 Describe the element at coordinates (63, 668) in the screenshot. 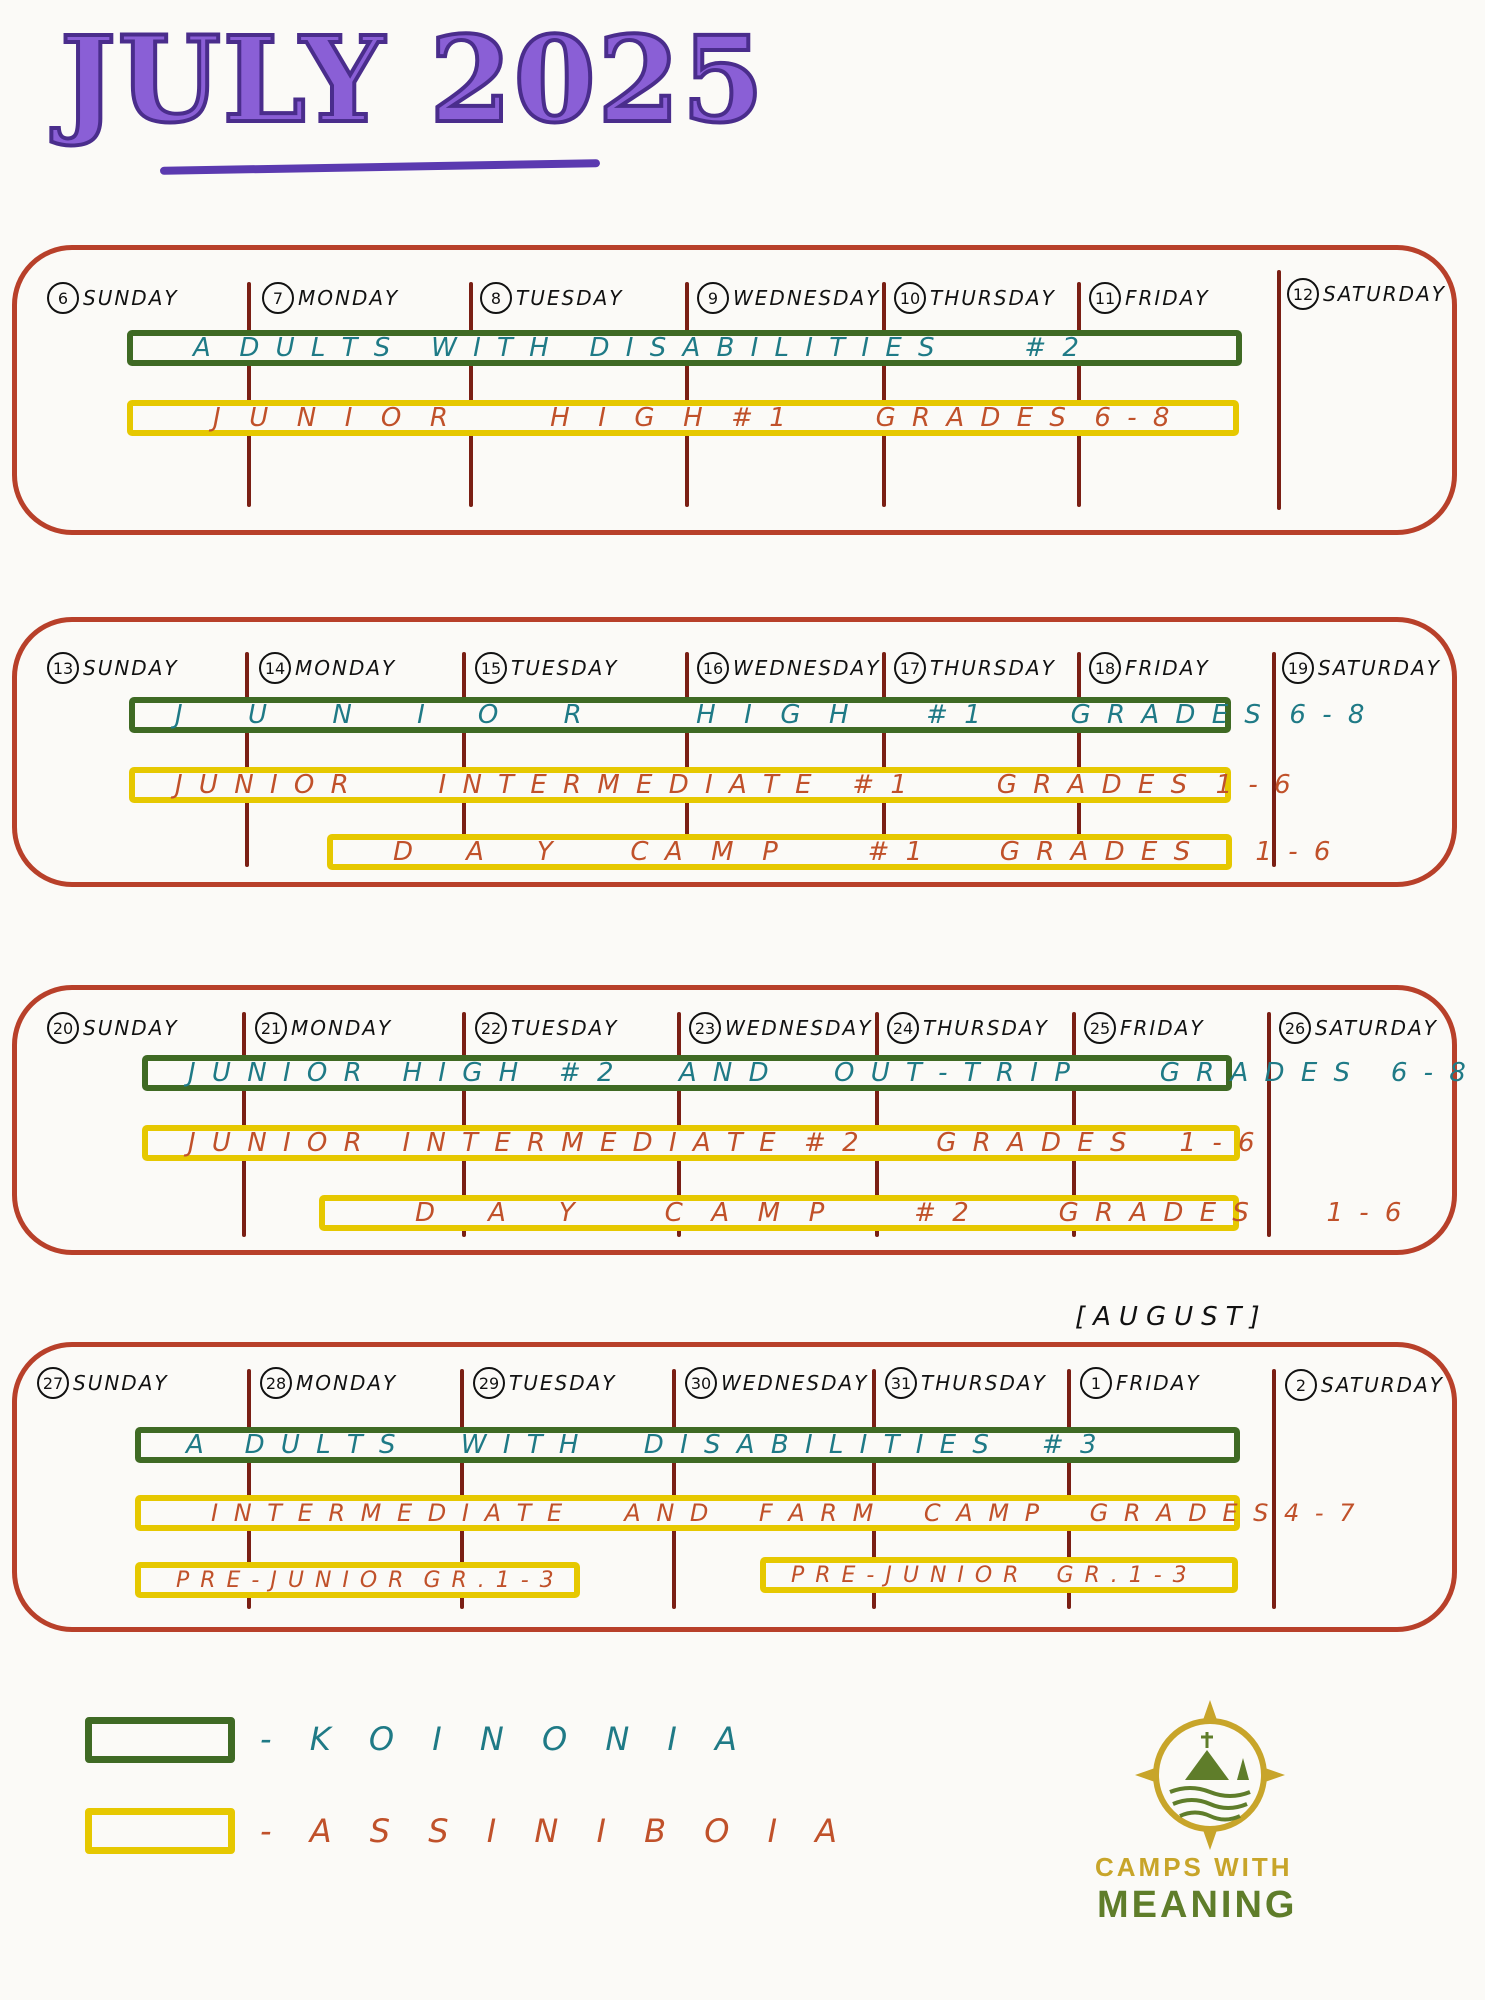

I see `day-number: 13` at that location.